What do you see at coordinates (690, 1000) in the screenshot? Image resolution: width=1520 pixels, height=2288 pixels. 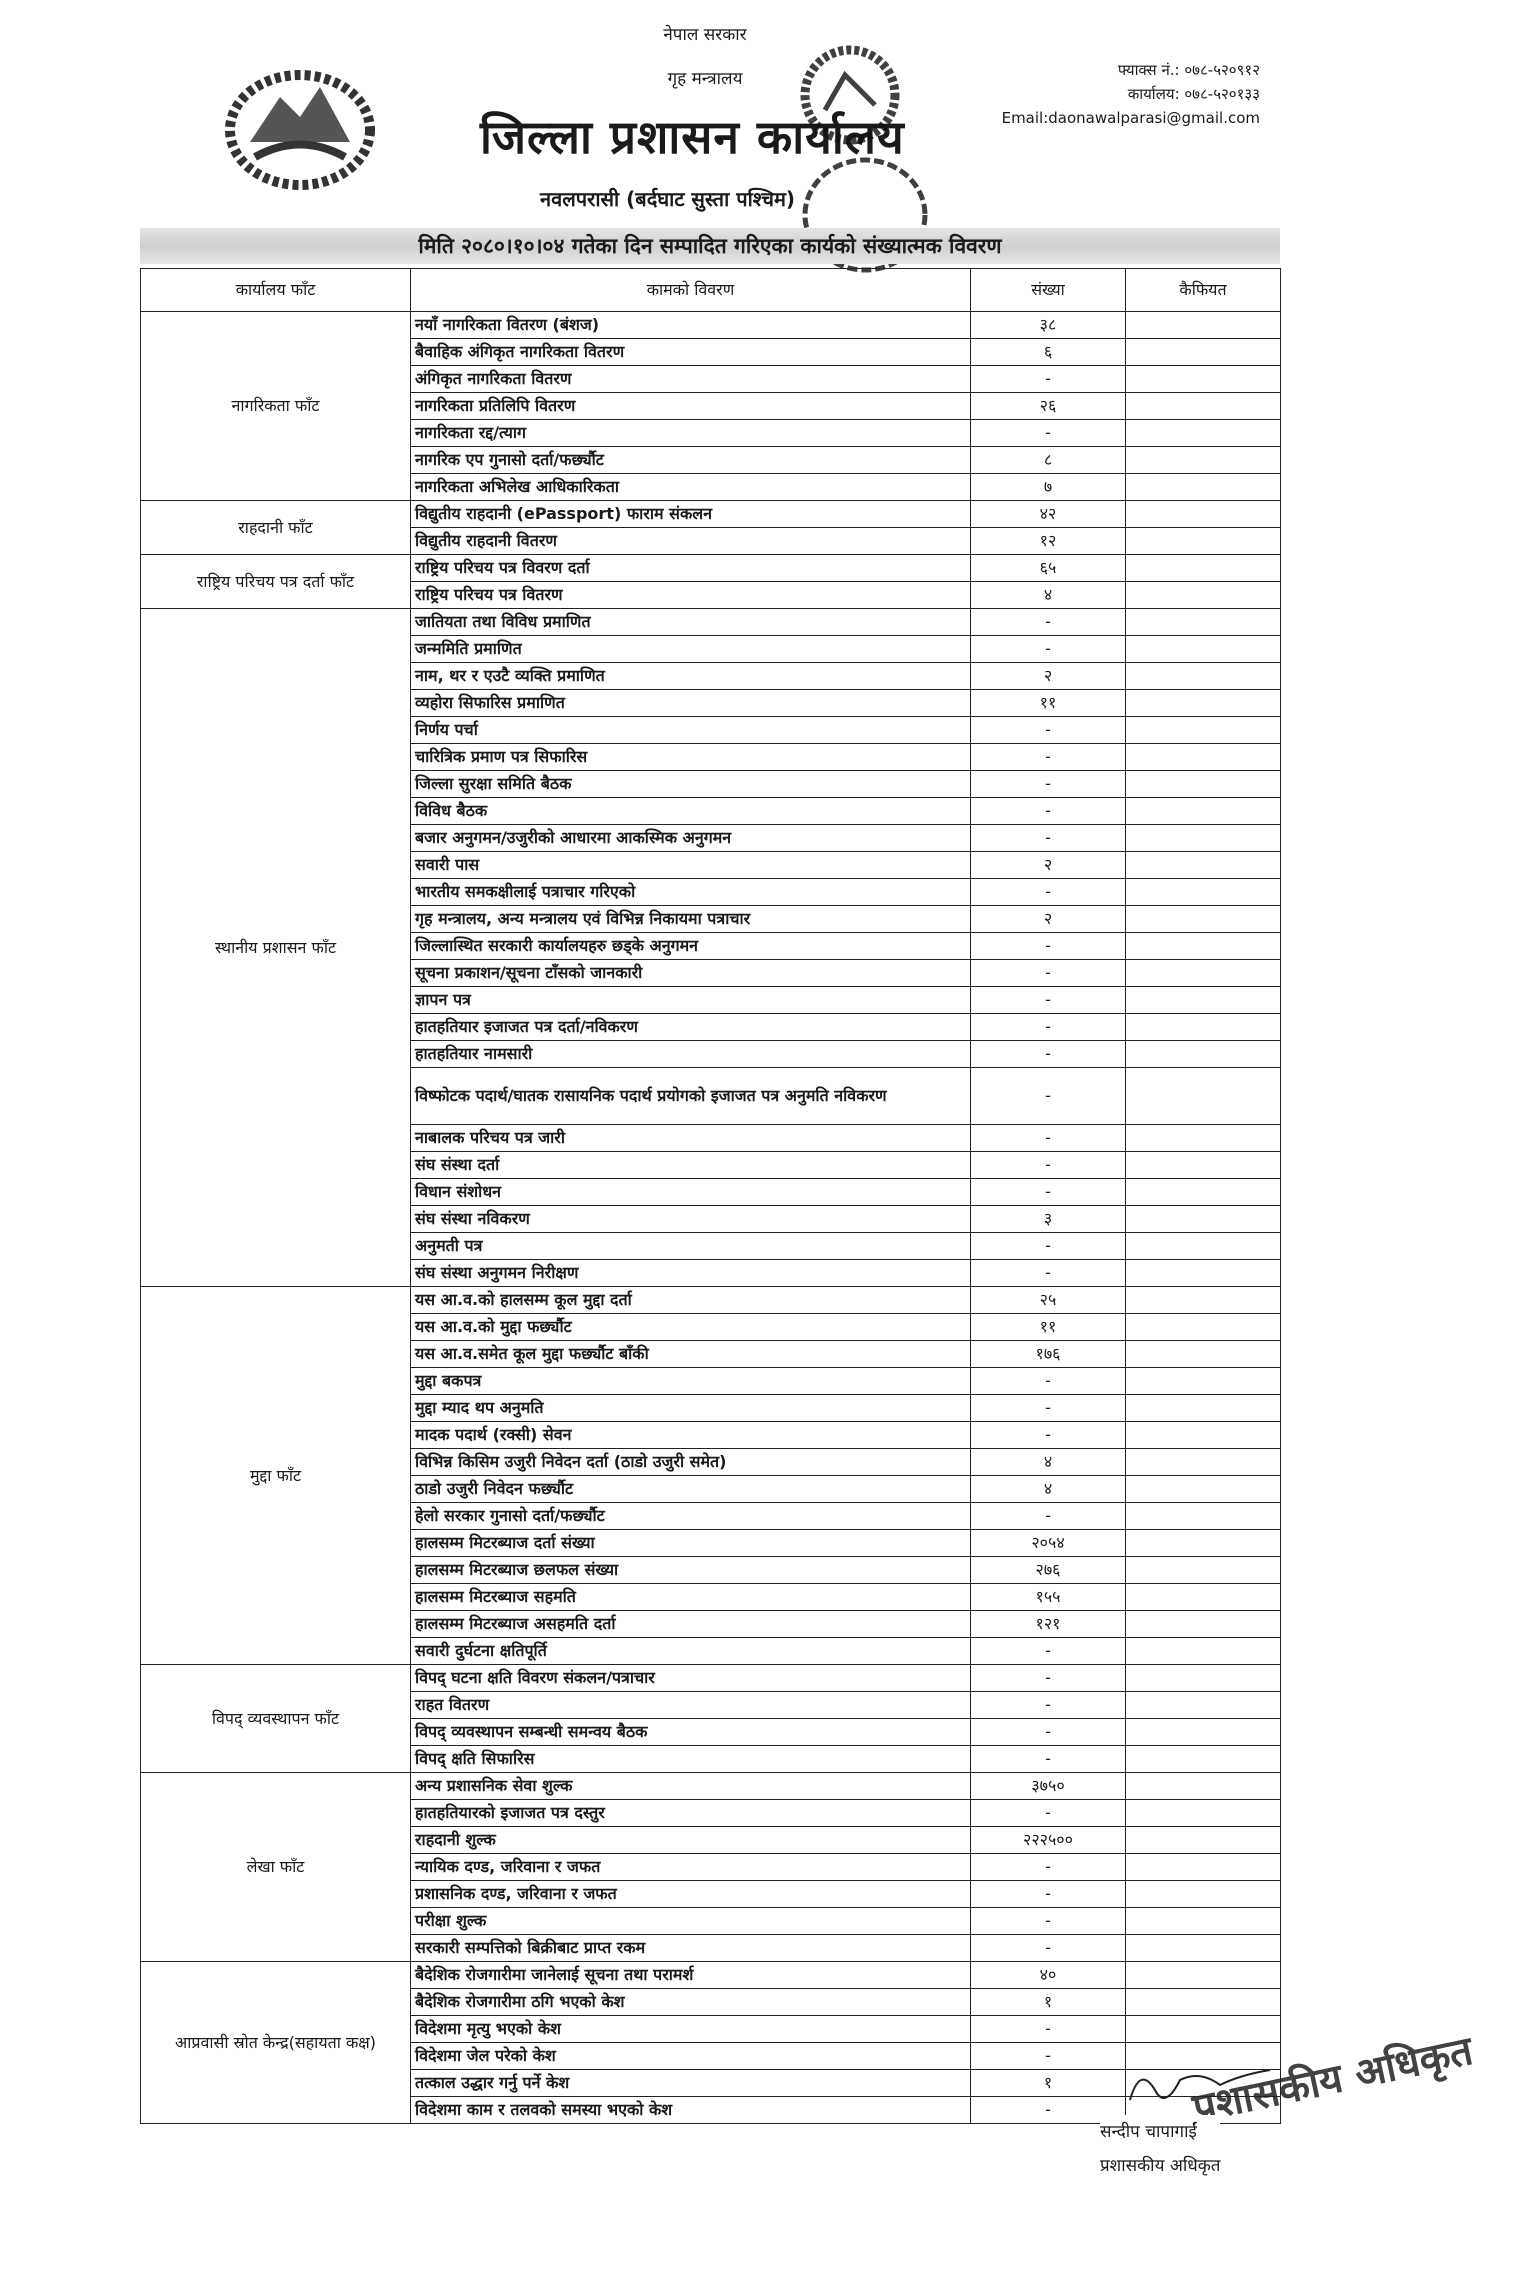 I see `work-description: ज्ञापन पत्र` at bounding box center [690, 1000].